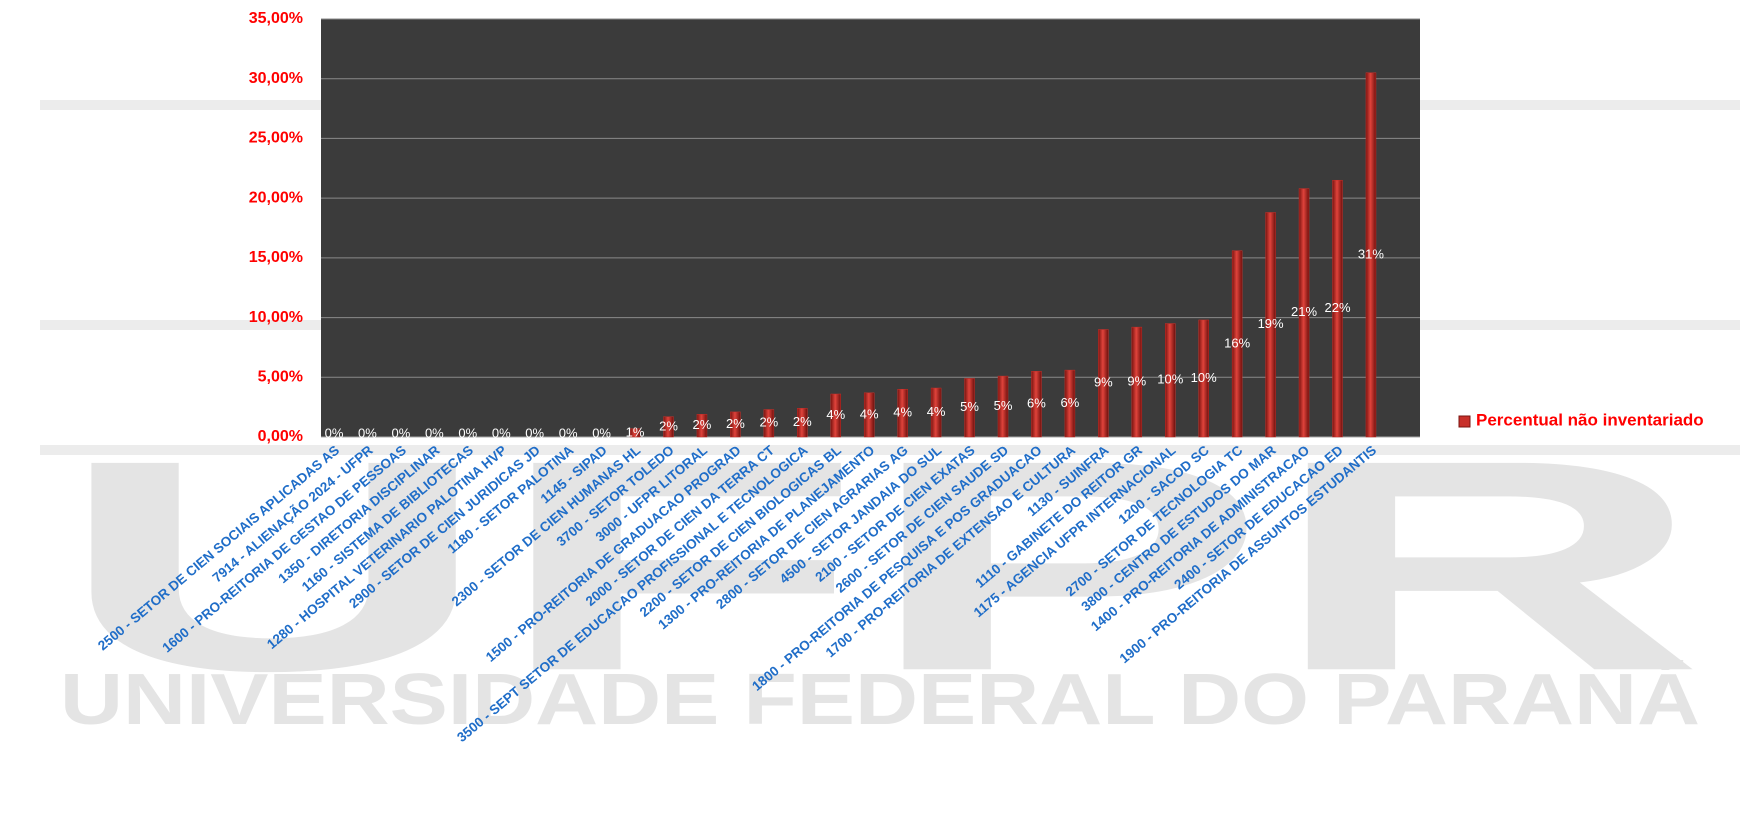 The height and width of the screenshot is (835, 1753). What do you see at coordinates (276, 138) in the screenshot?
I see `y-tick-label: 25,00%` at bounding box center [276, 138].